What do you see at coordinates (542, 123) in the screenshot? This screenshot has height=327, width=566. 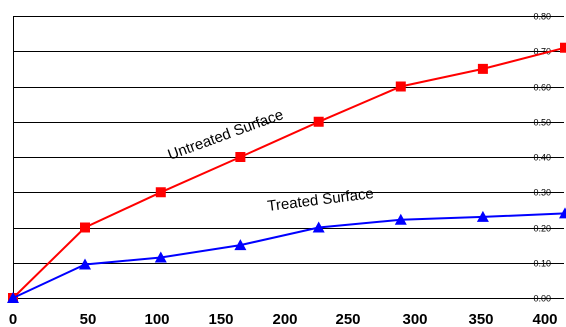 I see `y-tick-label: 0.50` at bounding box center [542, 123].